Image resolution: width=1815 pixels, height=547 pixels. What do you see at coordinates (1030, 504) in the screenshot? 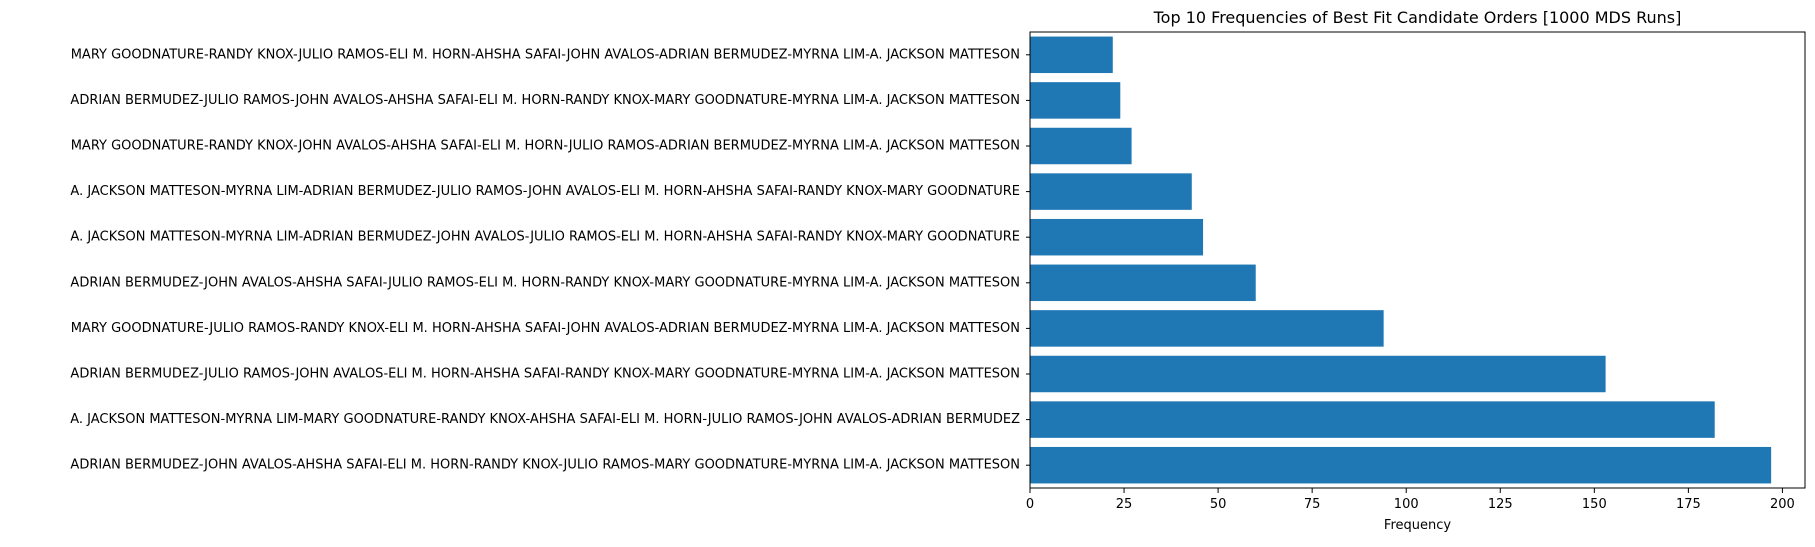
I see `x-tick-label: 0` at bounding box center [1030, 504].